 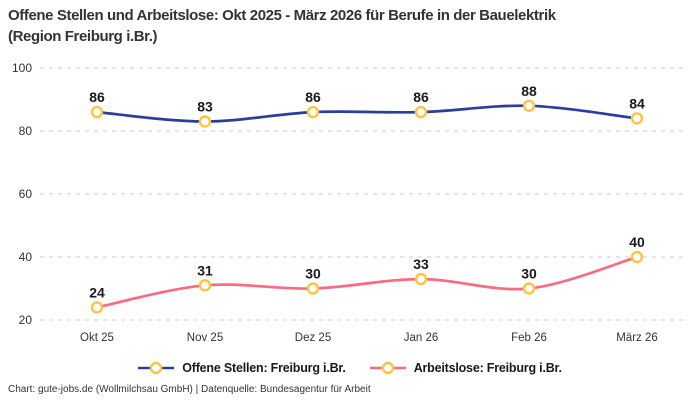 What do you see at coordinates (26, 257) in the screenshot?
I see `y-axis-tick-label: 40` at bounding box center [26, 257].